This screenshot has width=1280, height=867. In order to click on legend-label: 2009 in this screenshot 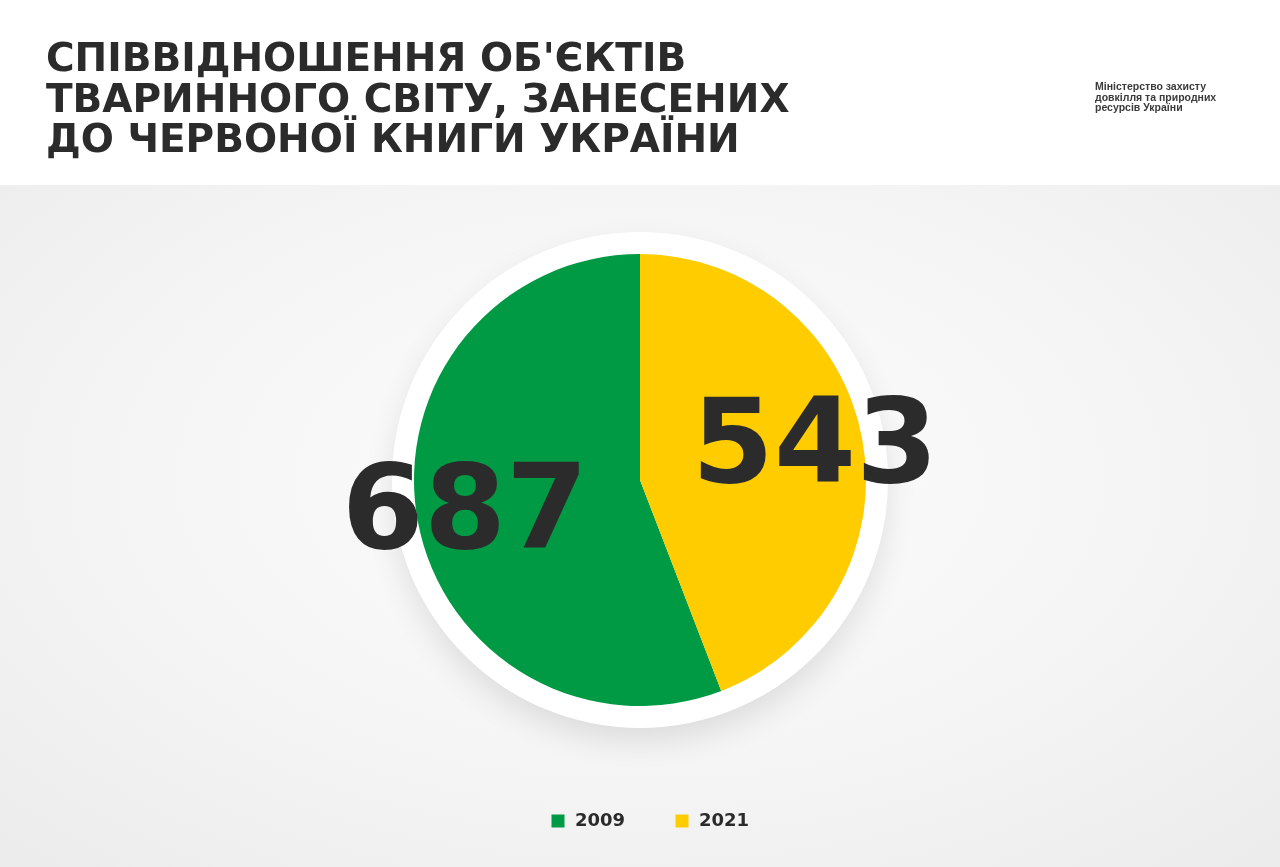, I will do `click(600, 819)`.